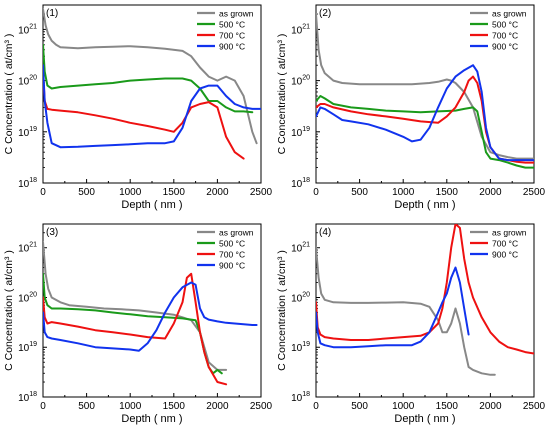 This screenshot has width=550, height=435. Describe the element at coordinates (505, 25) in the screenshot. I see `legend-entry: 500 °C` at that location.